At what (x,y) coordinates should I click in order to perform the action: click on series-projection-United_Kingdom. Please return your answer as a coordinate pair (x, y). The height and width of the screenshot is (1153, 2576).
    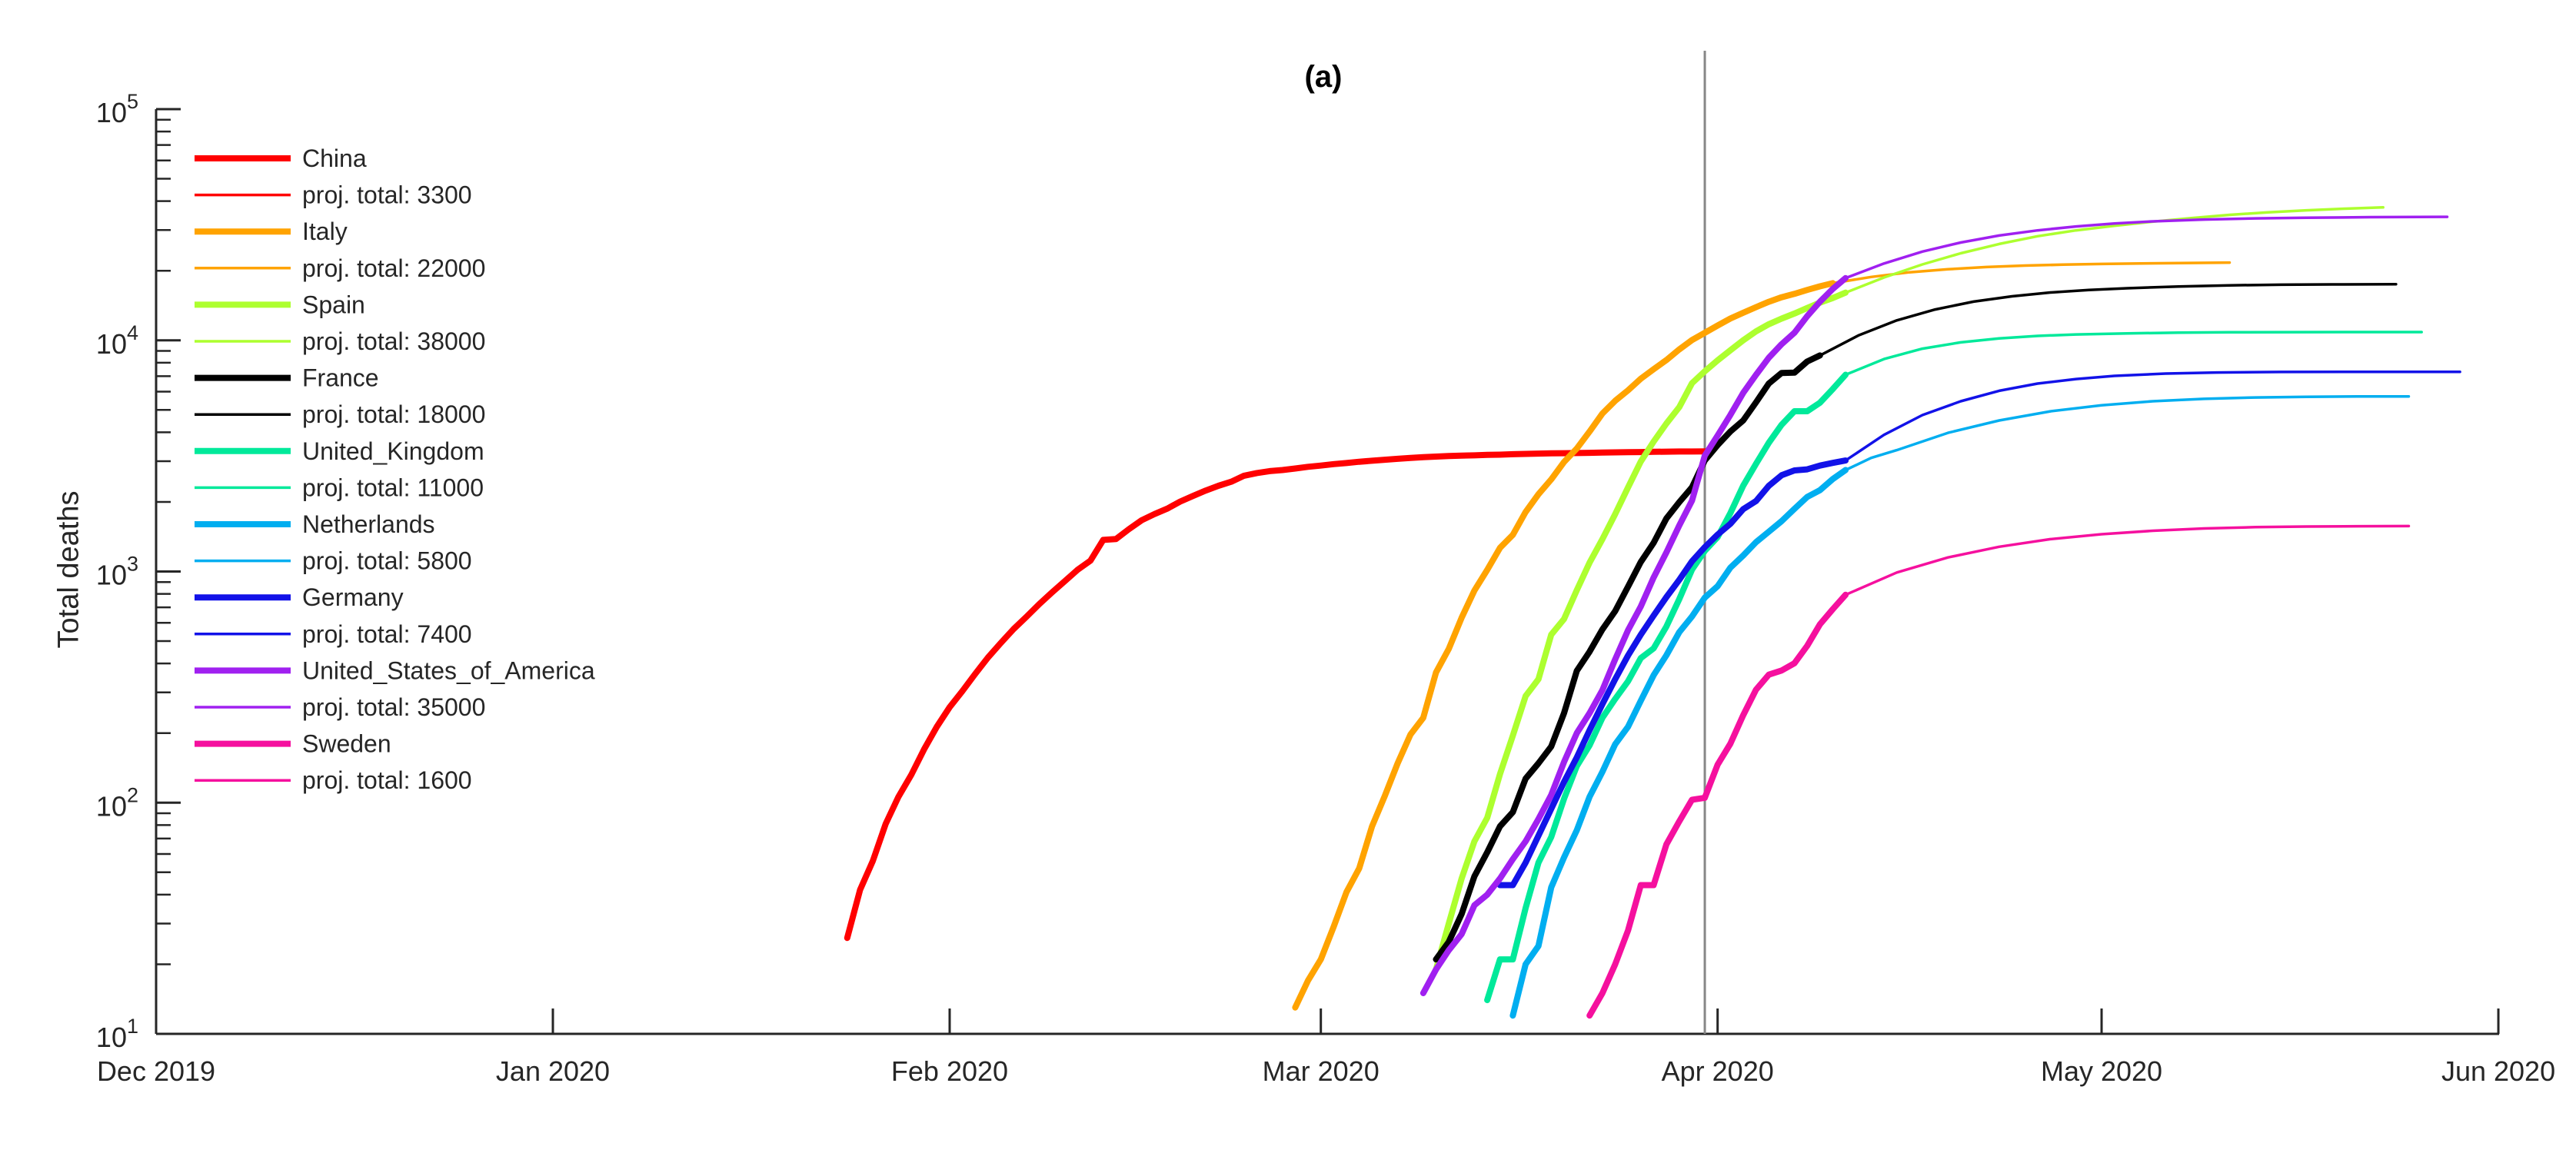
    Looking at the image, I should click on (2134, 354).